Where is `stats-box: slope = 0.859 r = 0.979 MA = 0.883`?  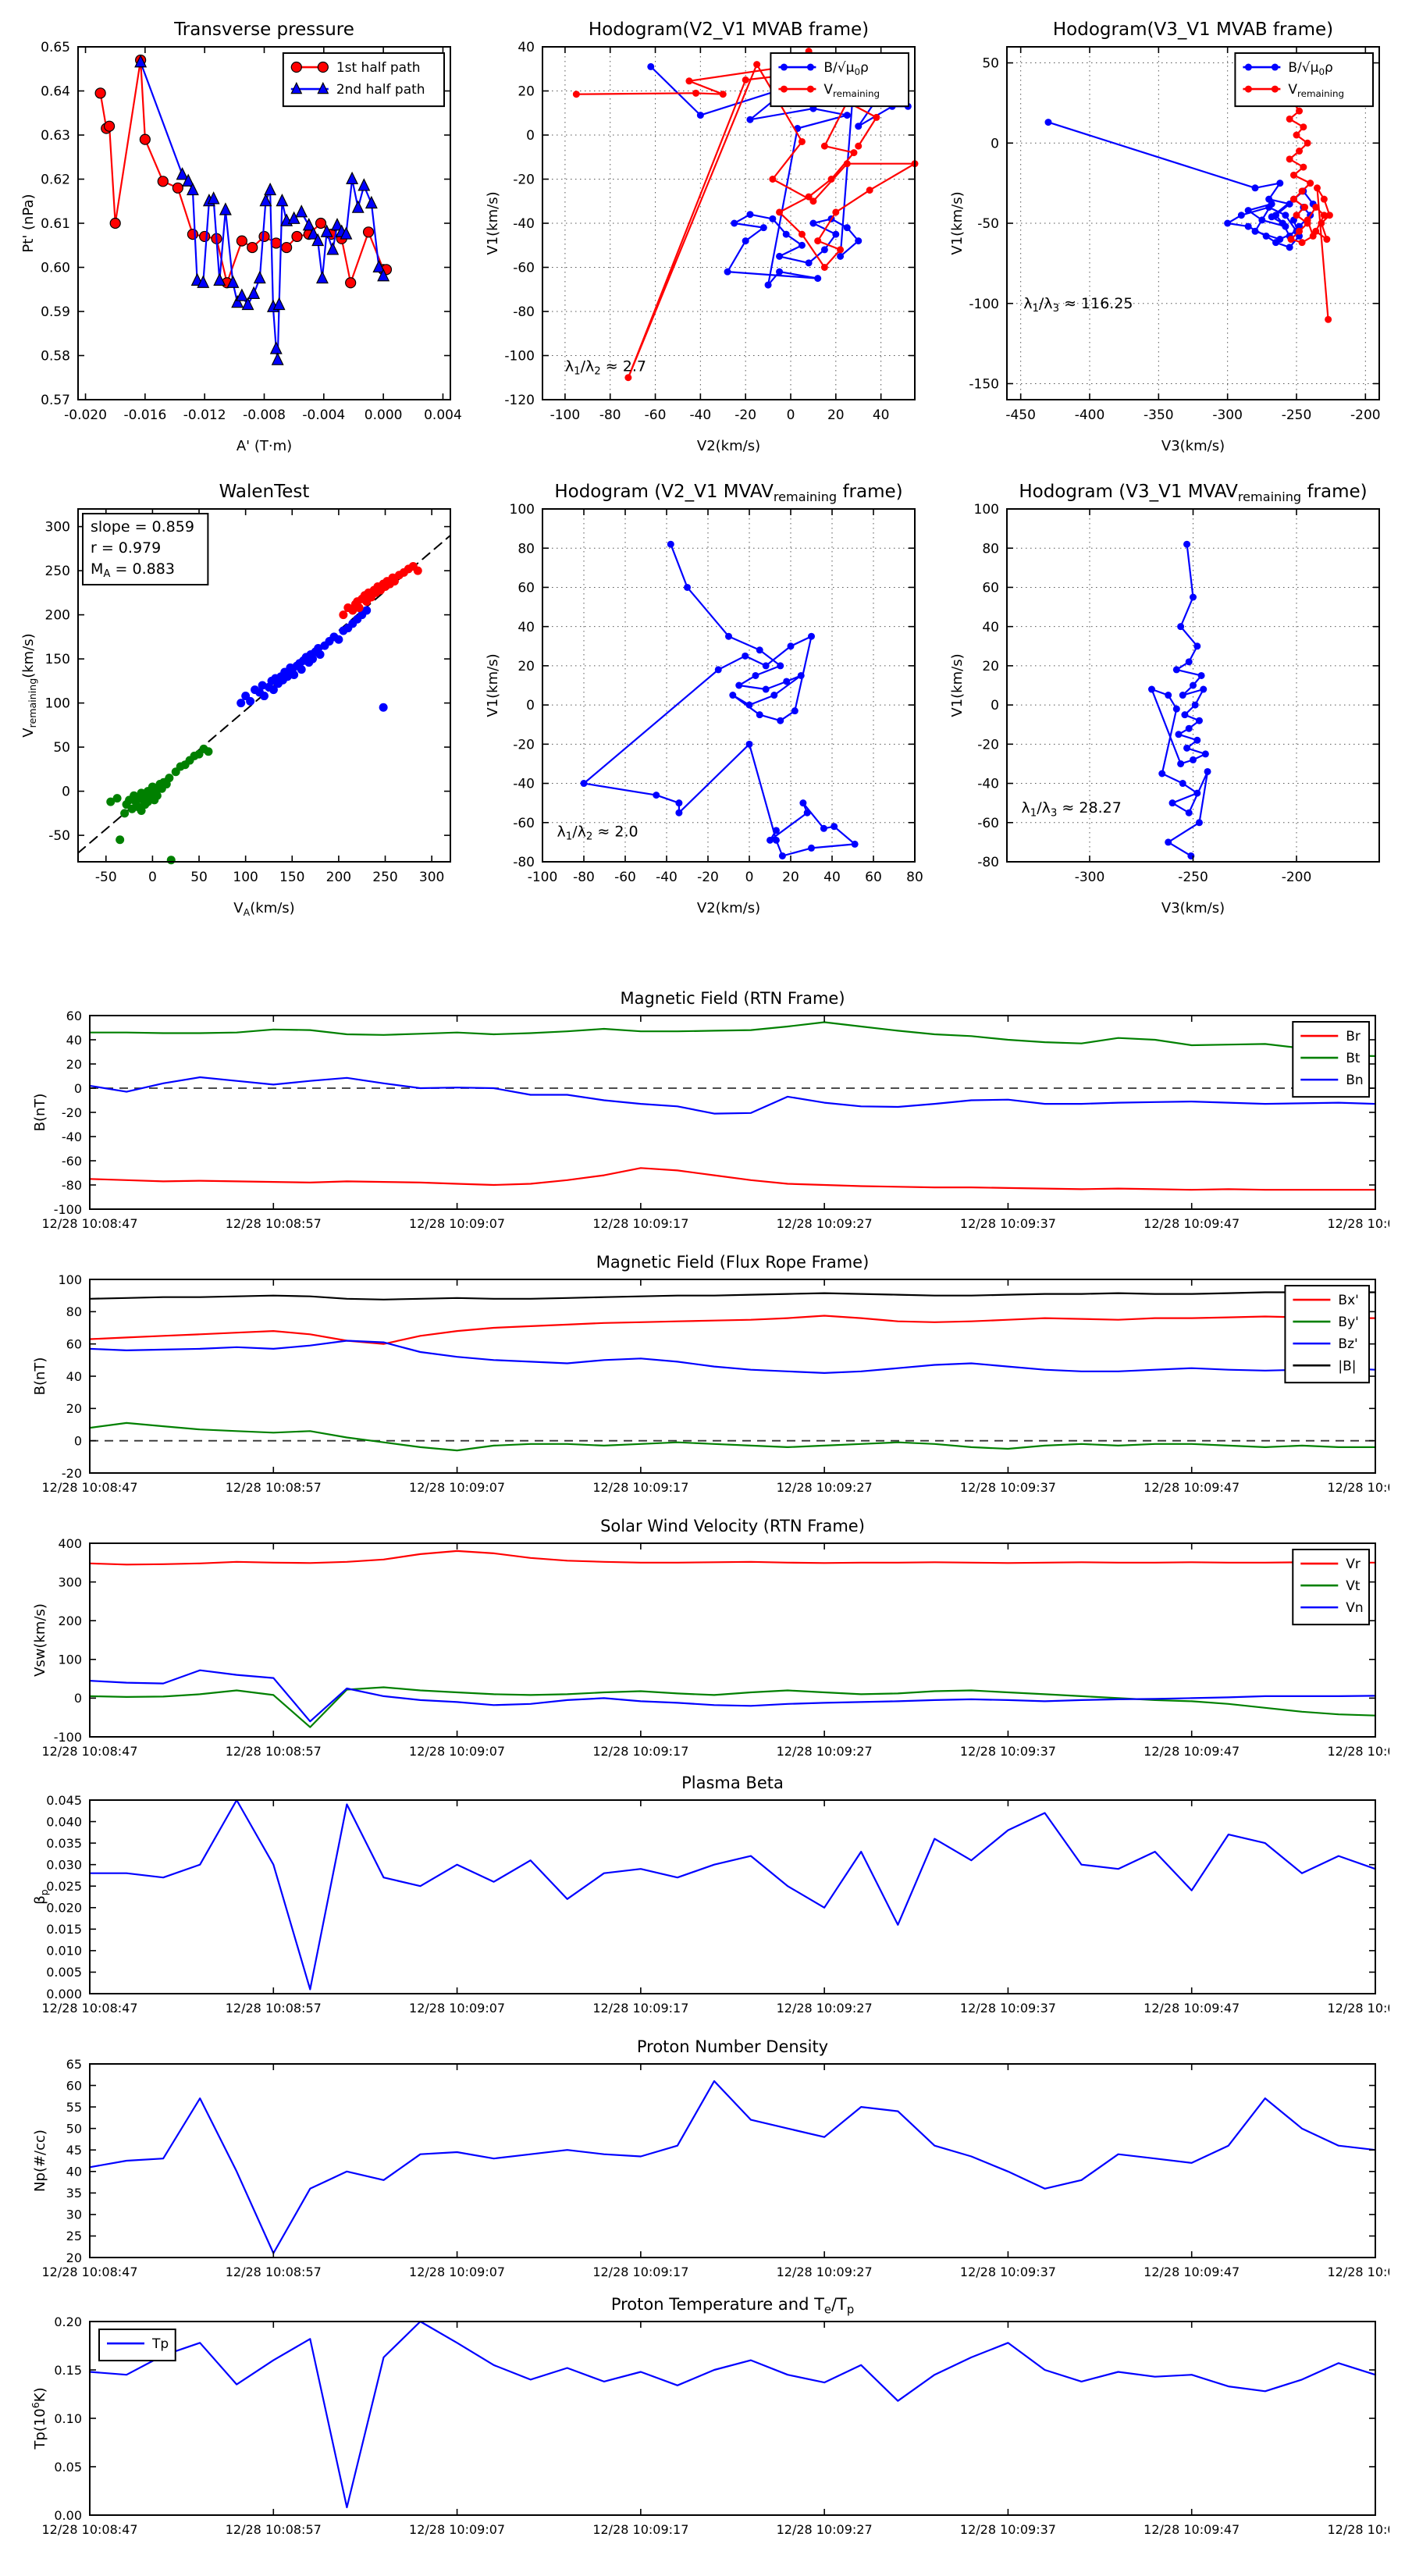 stats-box: slope = 0.859 r = 0.979 MA = 0.883 is located at coordinates (145, 549).